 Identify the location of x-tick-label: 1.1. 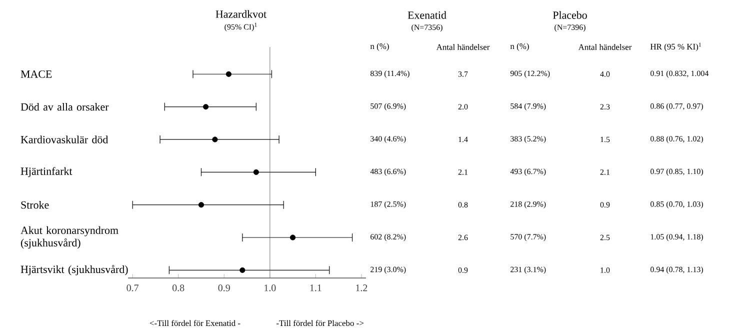
(316, 288).